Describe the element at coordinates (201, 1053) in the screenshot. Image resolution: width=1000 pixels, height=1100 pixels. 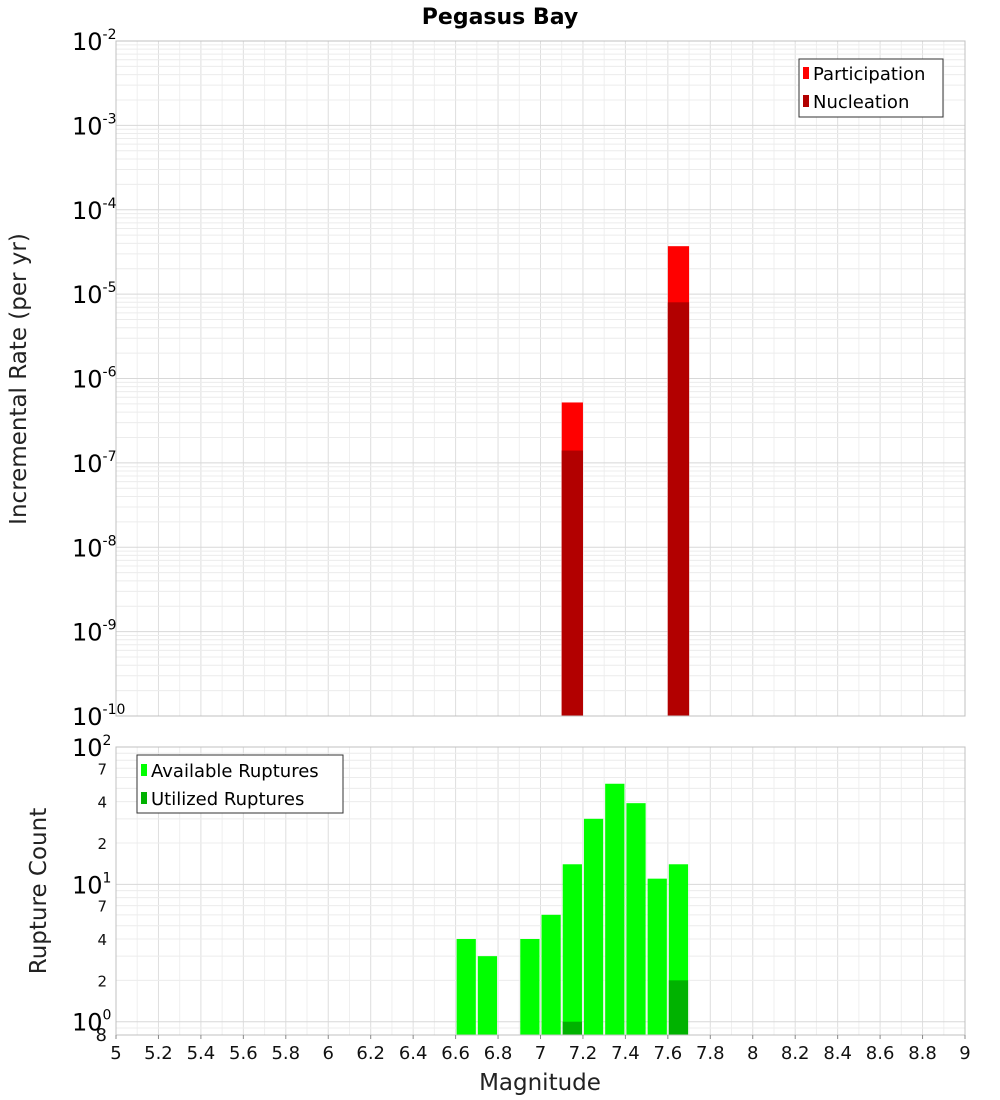
I see `x-tick-label: 5.4` at that location.